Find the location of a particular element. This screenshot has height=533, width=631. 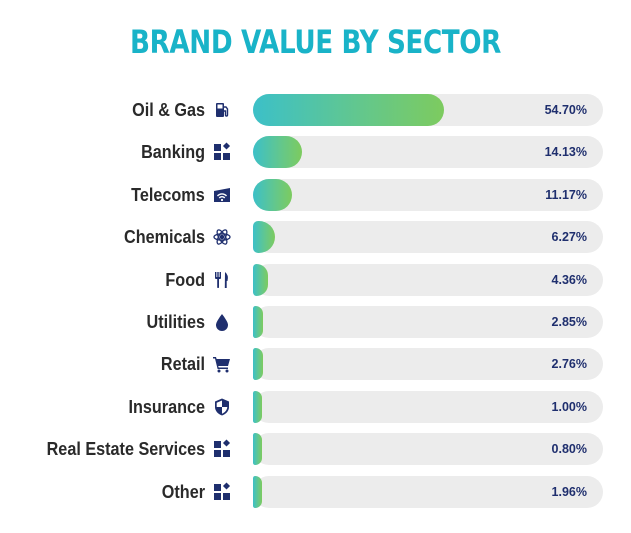

data-label: 14.13% is located at coordinates (565, 152).